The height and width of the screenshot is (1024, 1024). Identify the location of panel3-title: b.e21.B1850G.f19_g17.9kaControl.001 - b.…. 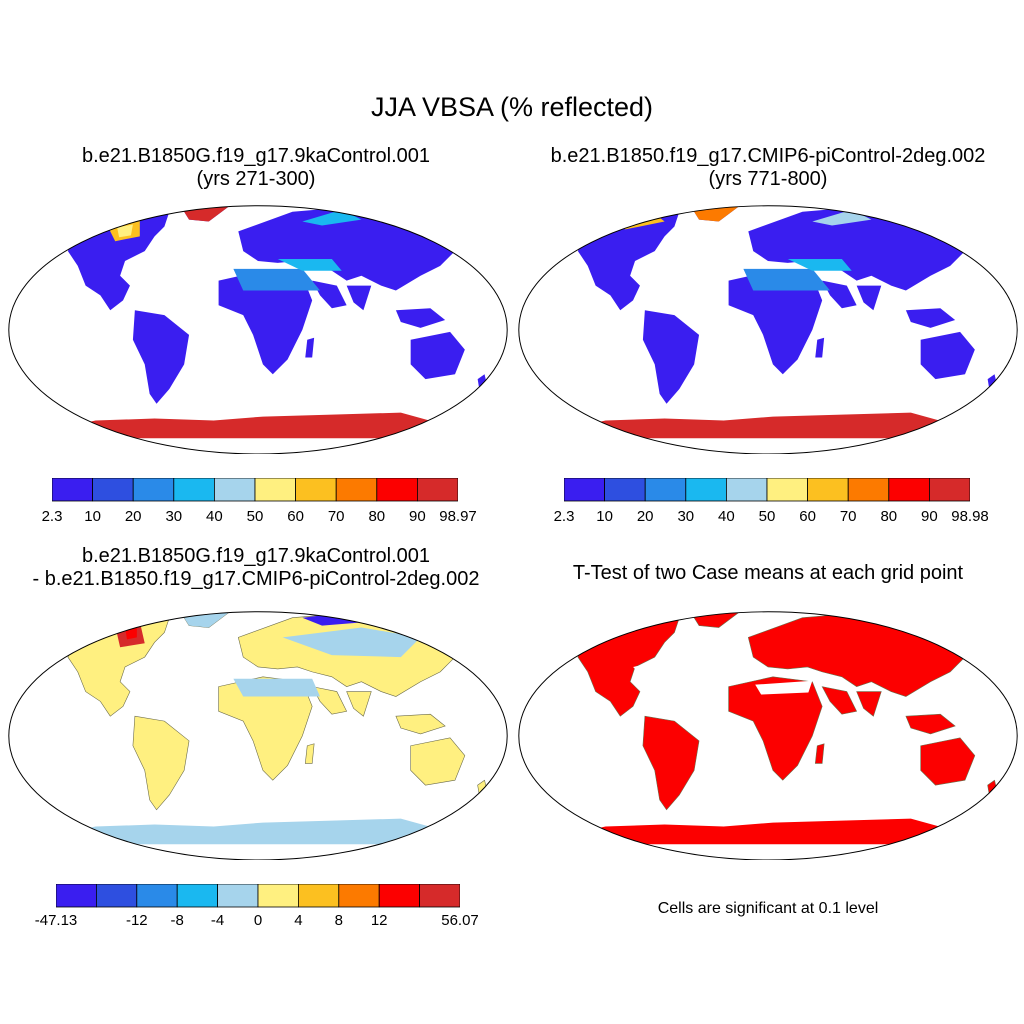
(256, 568).